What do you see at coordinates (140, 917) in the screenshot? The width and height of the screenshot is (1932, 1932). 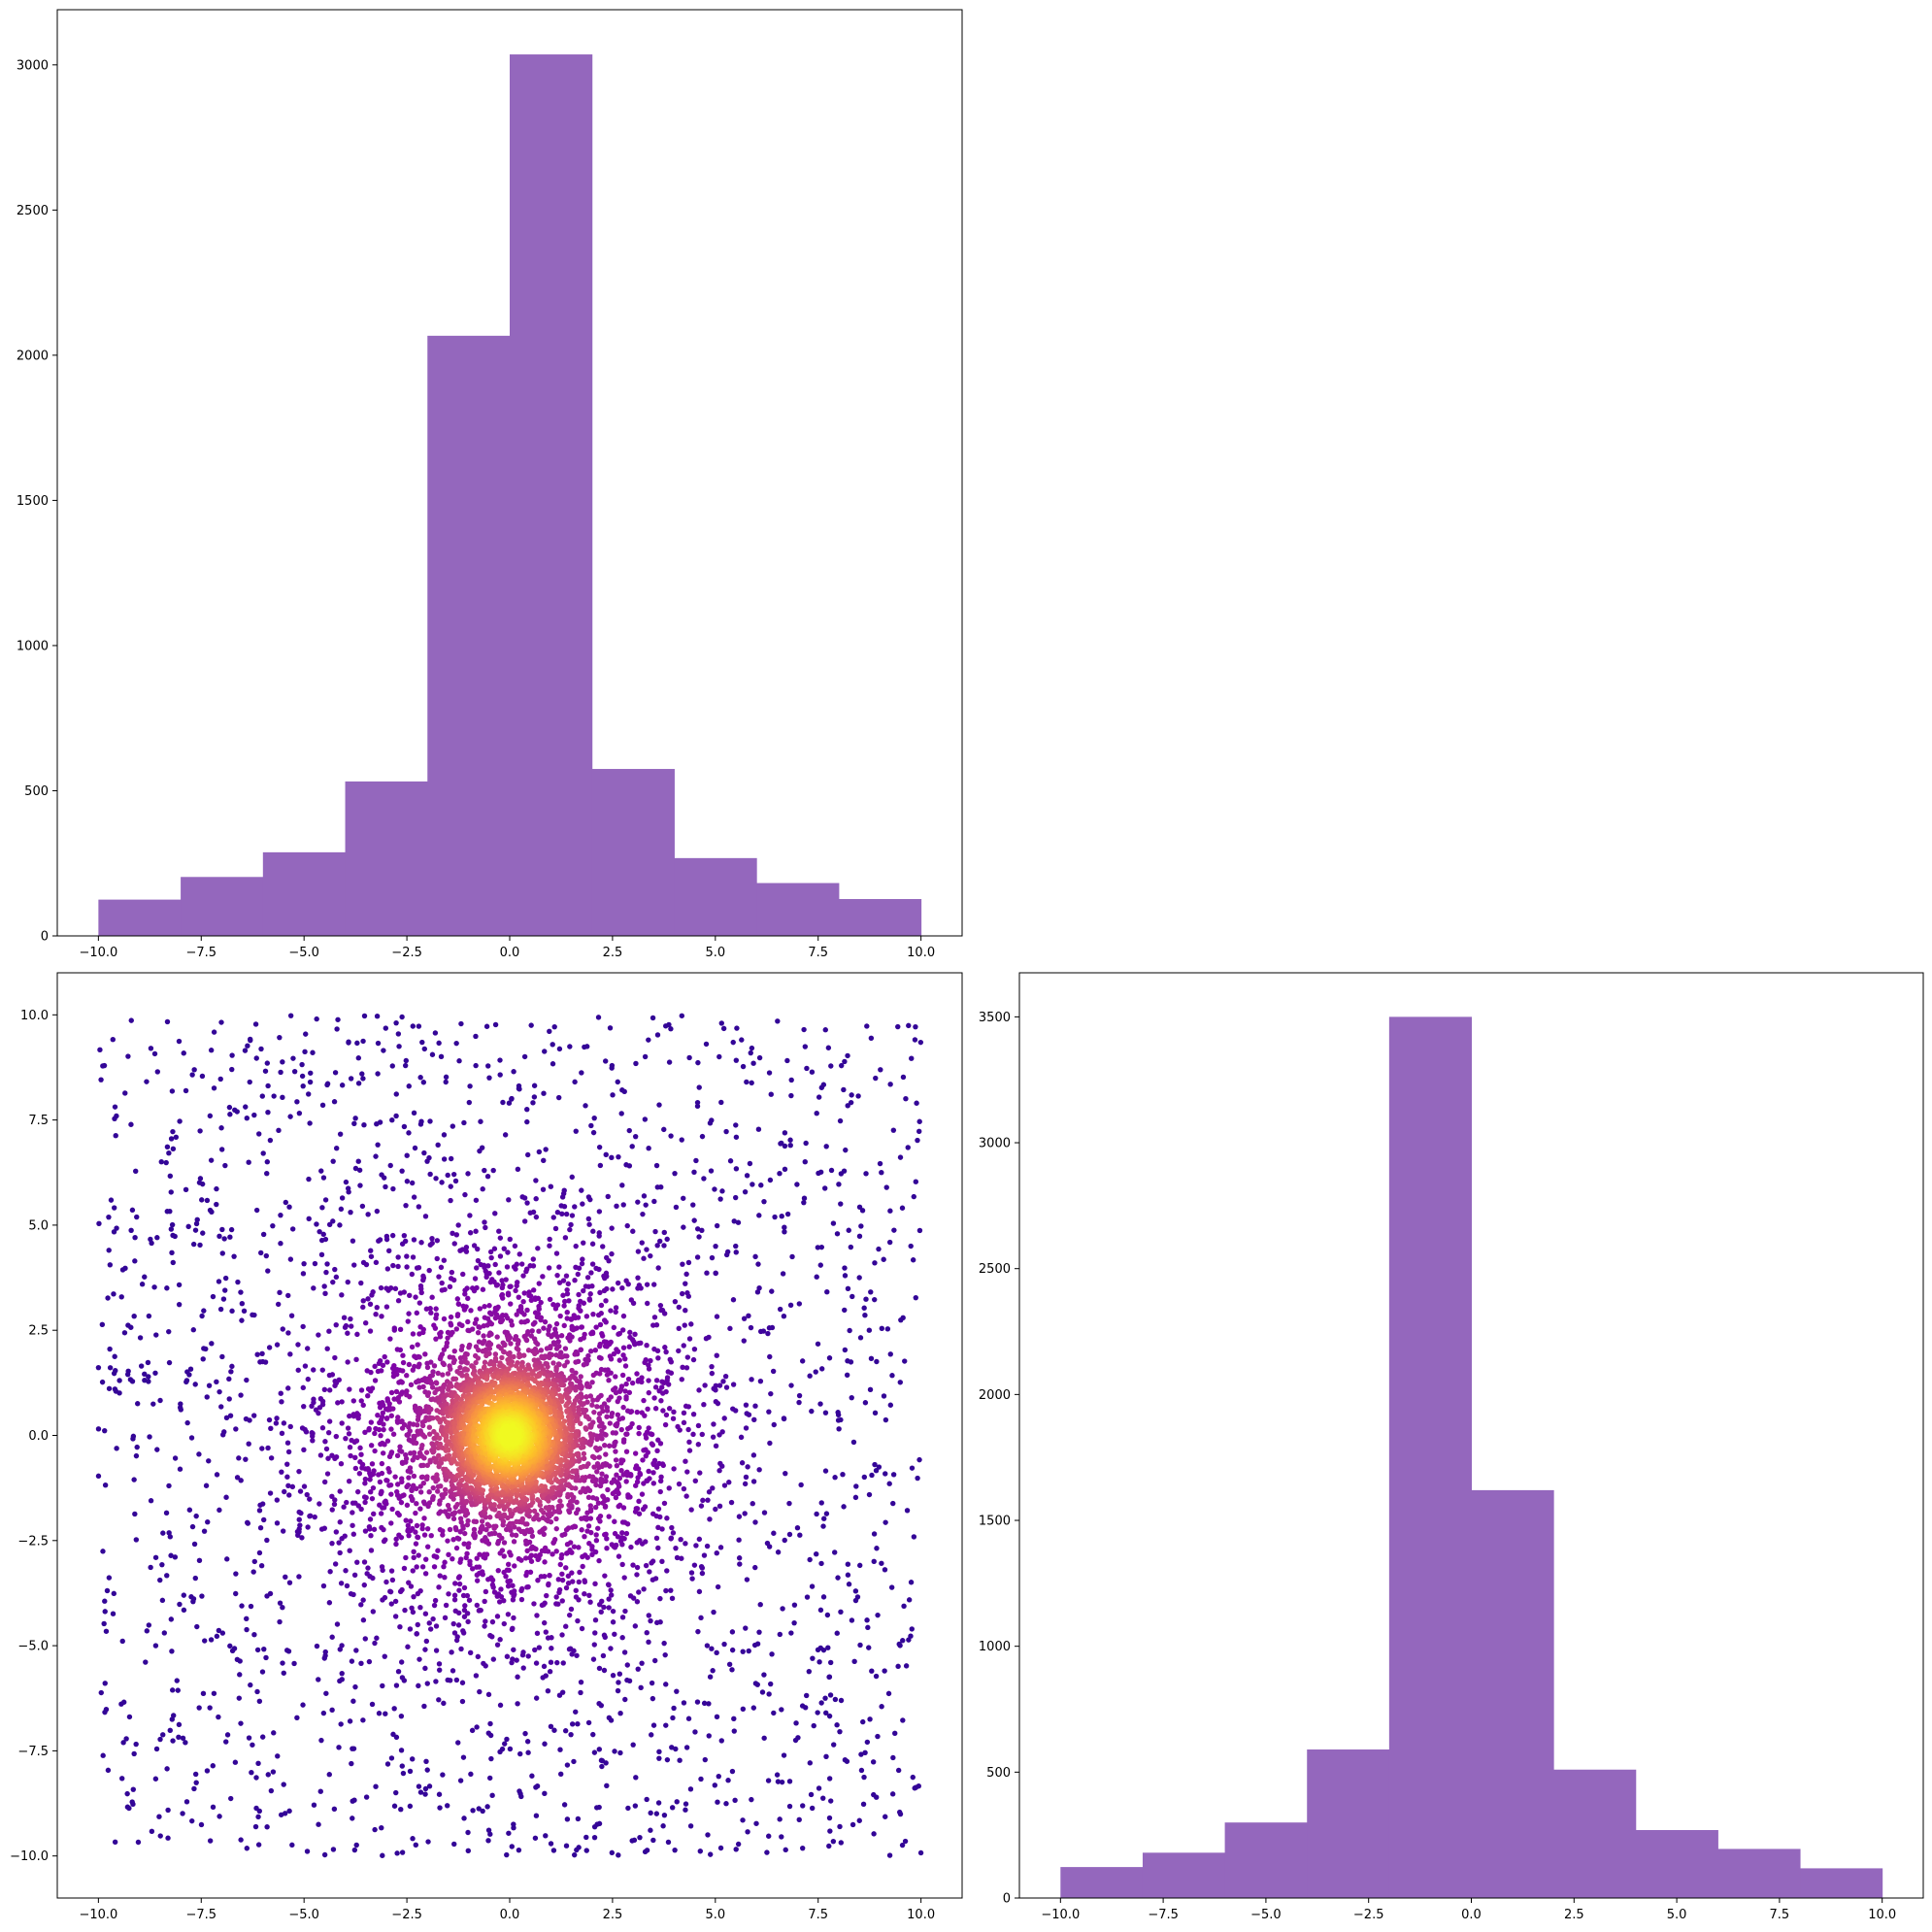 I see `histogram-bar` at bounding box center [140, 917].